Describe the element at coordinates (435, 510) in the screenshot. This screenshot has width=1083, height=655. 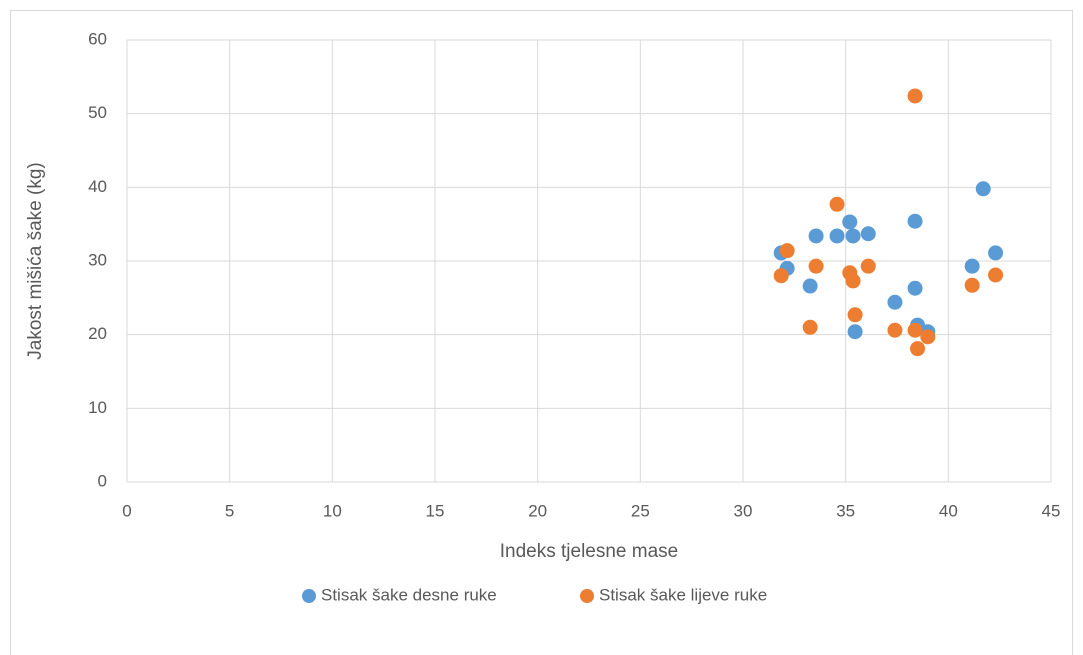
I see `x-tick-label: 15` at that location.